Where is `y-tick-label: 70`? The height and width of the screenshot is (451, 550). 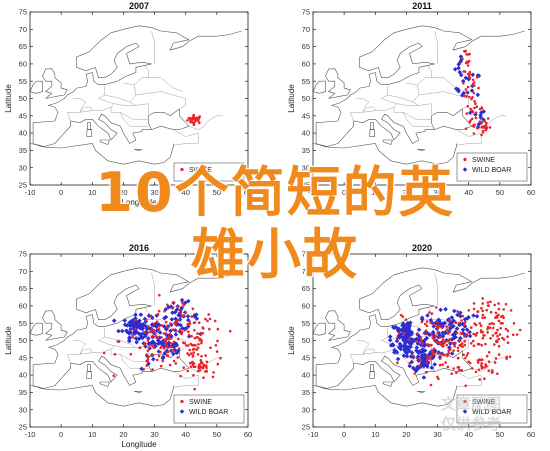 y-tick-label: 70 is located at coordinates (23, 29).